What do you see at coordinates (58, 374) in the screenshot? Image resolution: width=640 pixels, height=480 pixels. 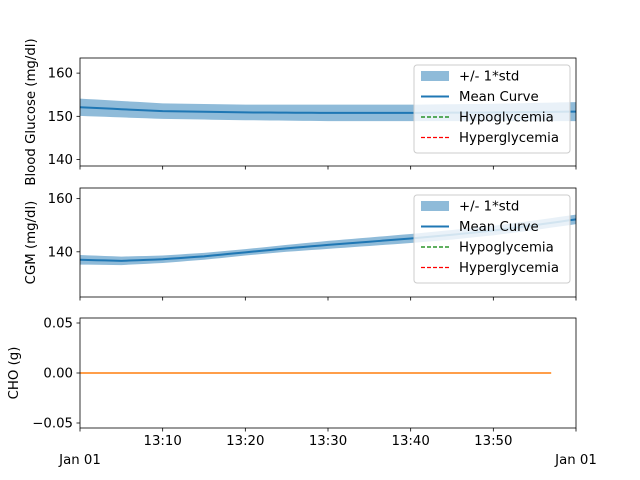 I see `y-tick-label: 0.00` at bounding box center [58, 374].